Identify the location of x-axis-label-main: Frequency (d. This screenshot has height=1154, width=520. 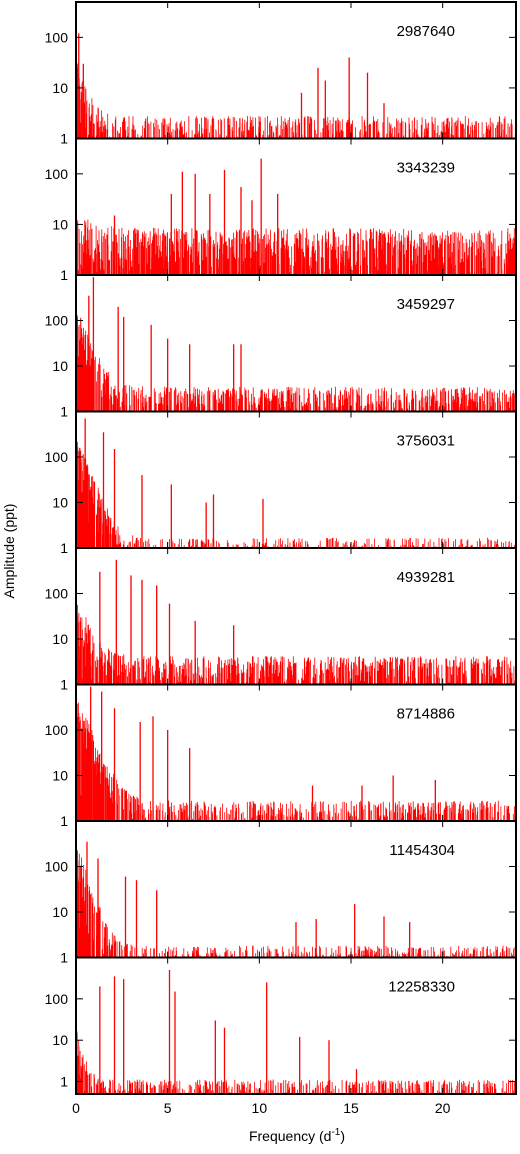
(290, 1136).